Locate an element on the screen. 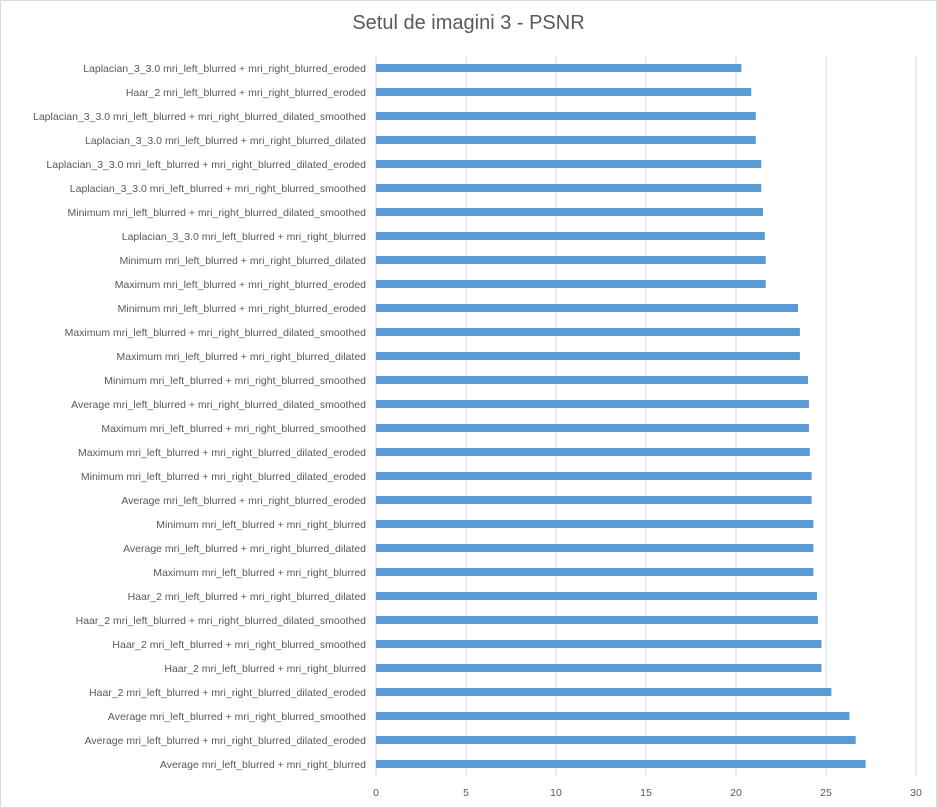  x-tick-label: 10 is located at coordinates (556, 793).